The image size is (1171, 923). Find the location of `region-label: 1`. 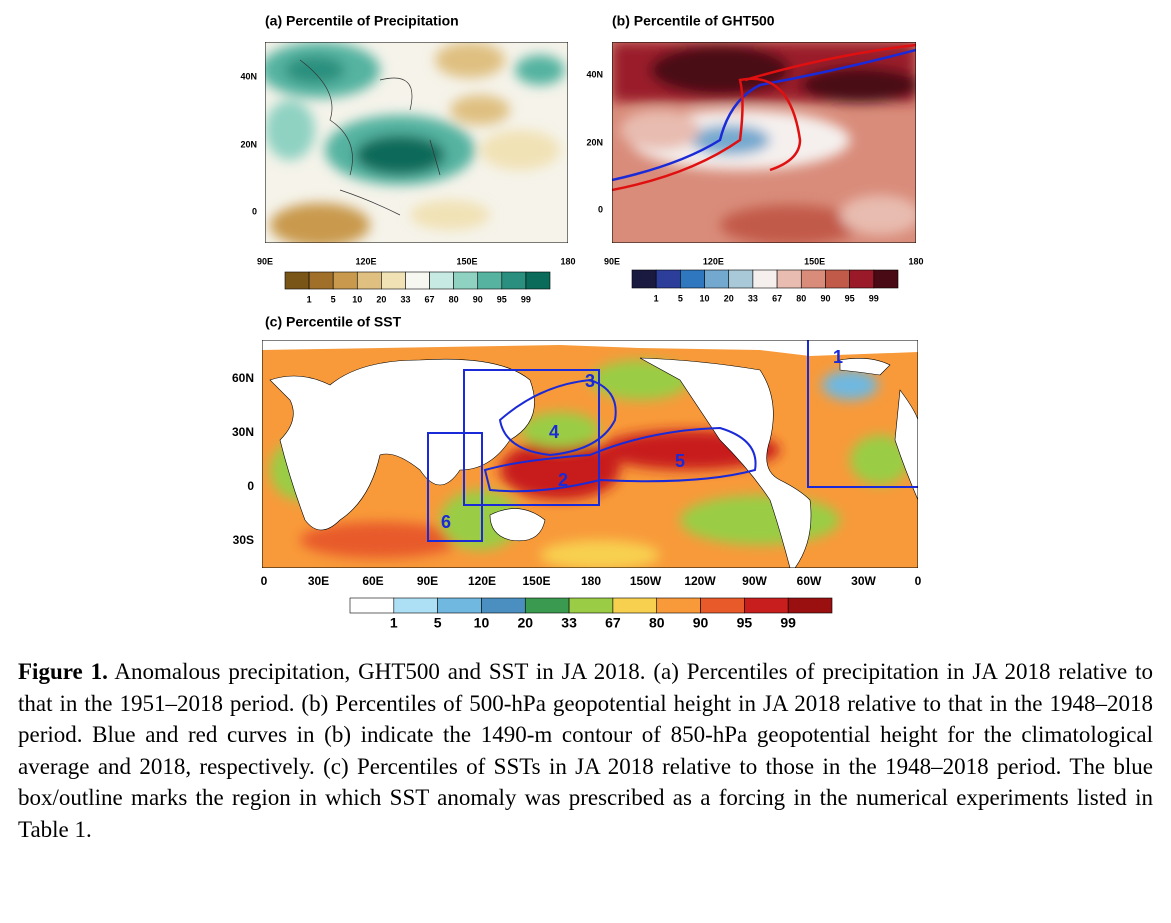

region-label: 1 is located at coordinates (838, 357).